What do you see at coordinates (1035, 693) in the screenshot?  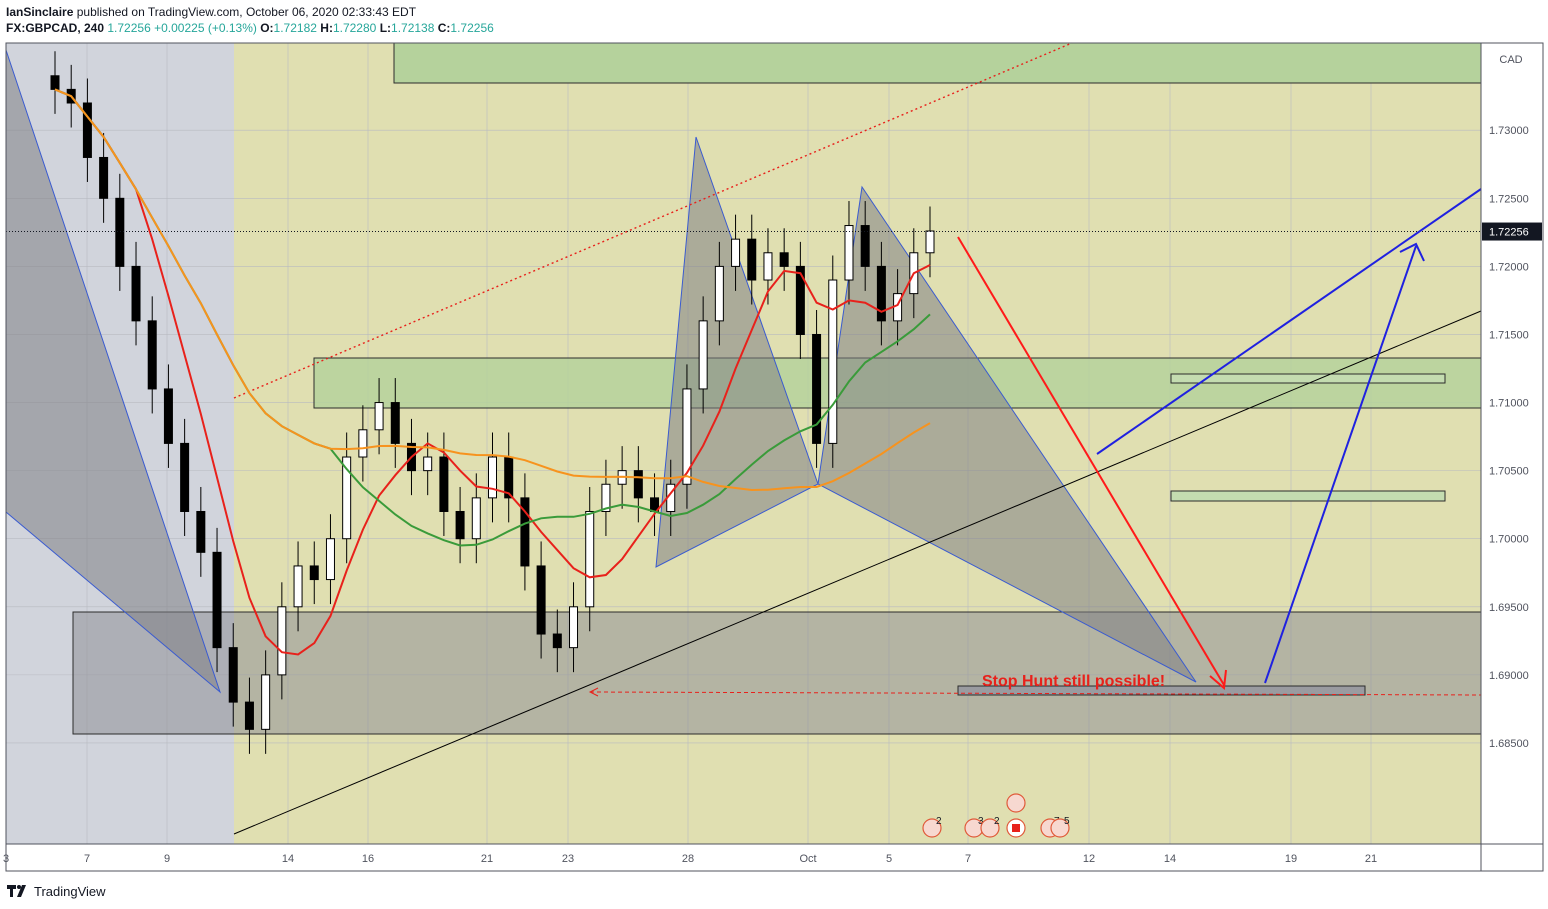 I see `stop-hunt-level` at bounding box center [1035, 693].